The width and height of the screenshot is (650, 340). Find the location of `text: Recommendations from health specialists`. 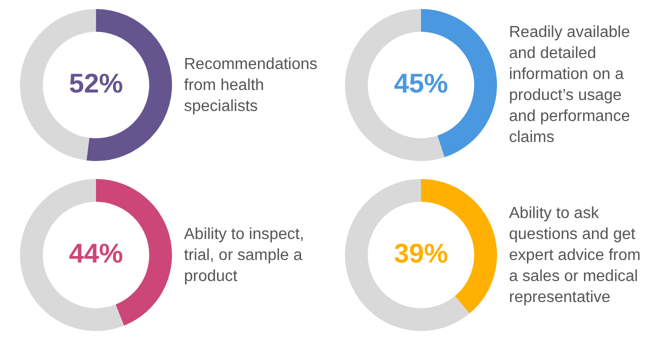

text: Recommendations from health specialists is located at coordinates (251, 85).